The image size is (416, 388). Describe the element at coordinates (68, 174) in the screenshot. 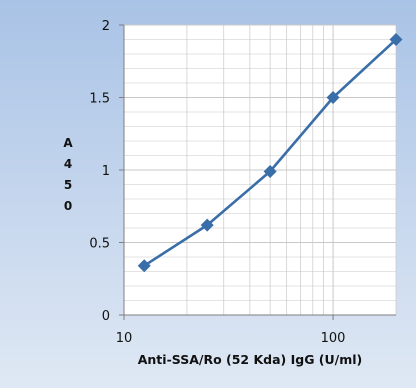

I see `y-axis-title: A 4 5 0` at that location.